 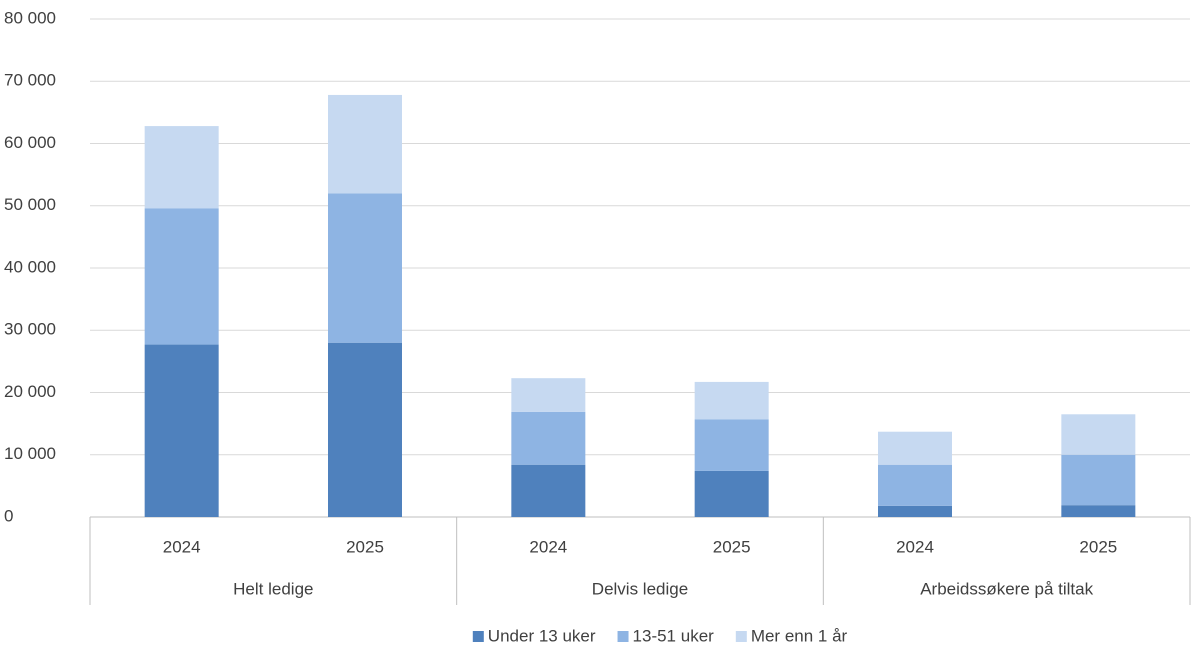 What do you see at coordinates (30, 266) in the screenshot?
I see `y-tick-label: 40 000` at bounding box center [30, 266].